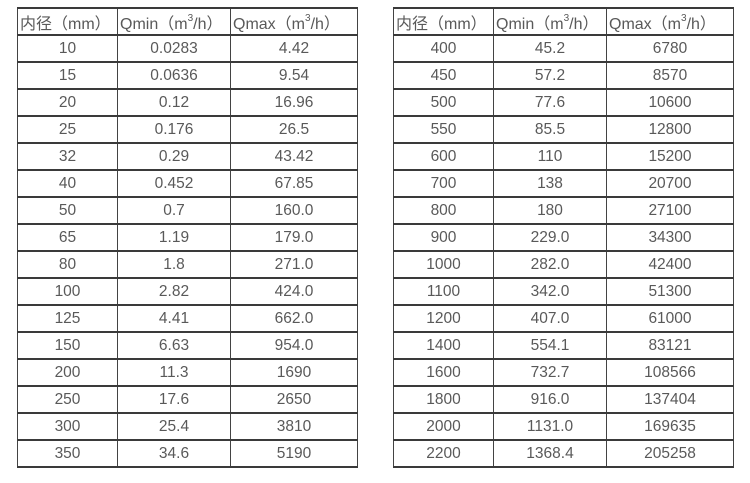 This screenshot has width=750, height=483. I want to click on table-cell: 2200, so click(443, 453).